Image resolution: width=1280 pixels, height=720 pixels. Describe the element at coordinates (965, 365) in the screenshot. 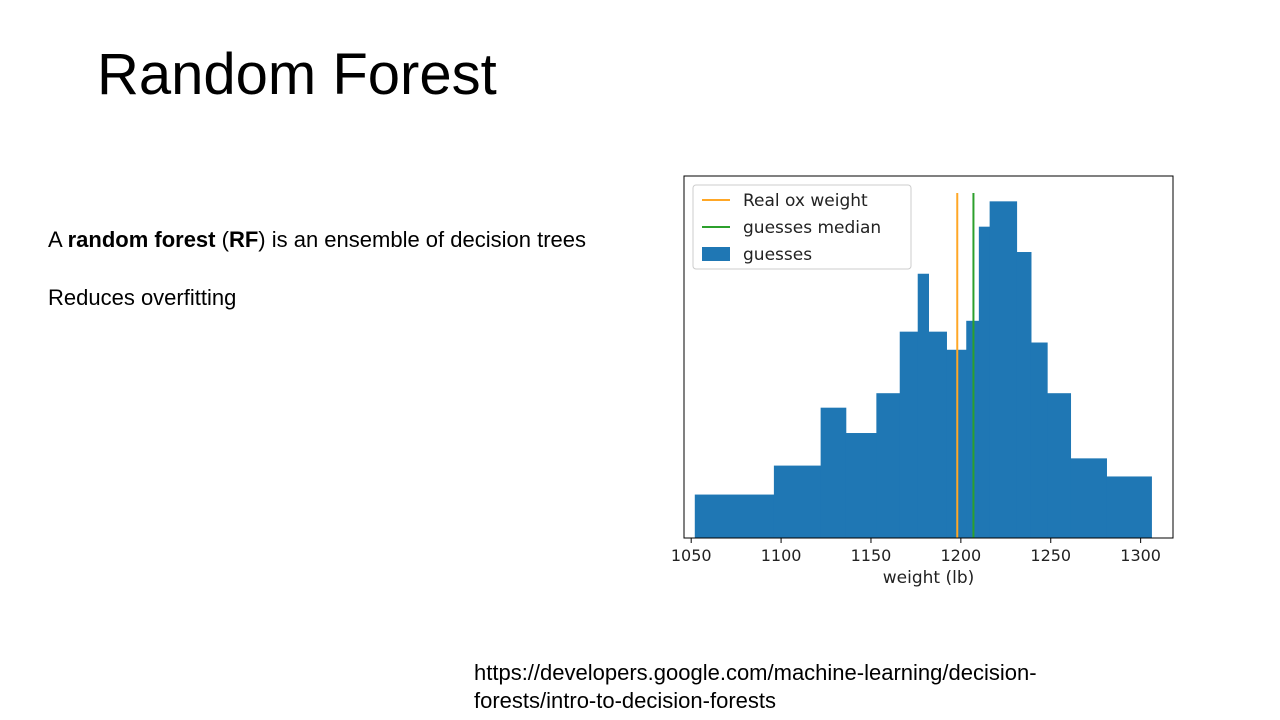

I see `vlines-layer` at that location.